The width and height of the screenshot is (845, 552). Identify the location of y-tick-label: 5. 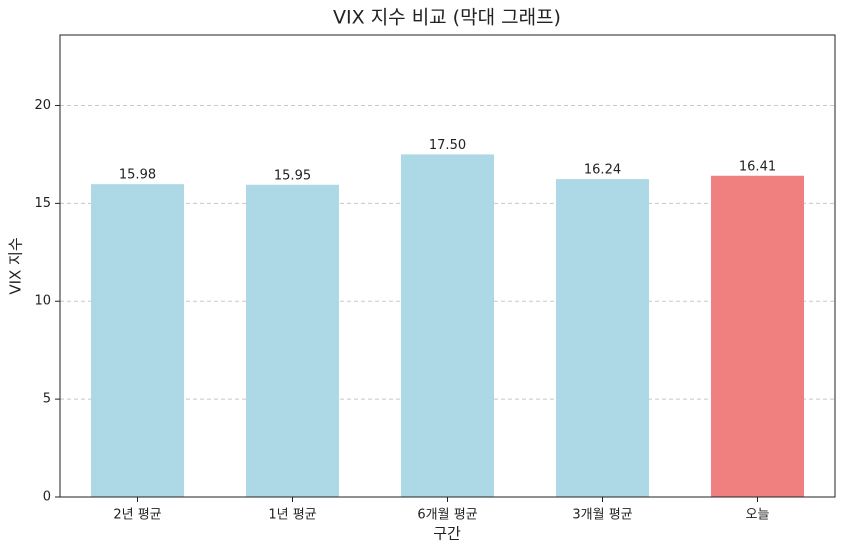
(47, 399).